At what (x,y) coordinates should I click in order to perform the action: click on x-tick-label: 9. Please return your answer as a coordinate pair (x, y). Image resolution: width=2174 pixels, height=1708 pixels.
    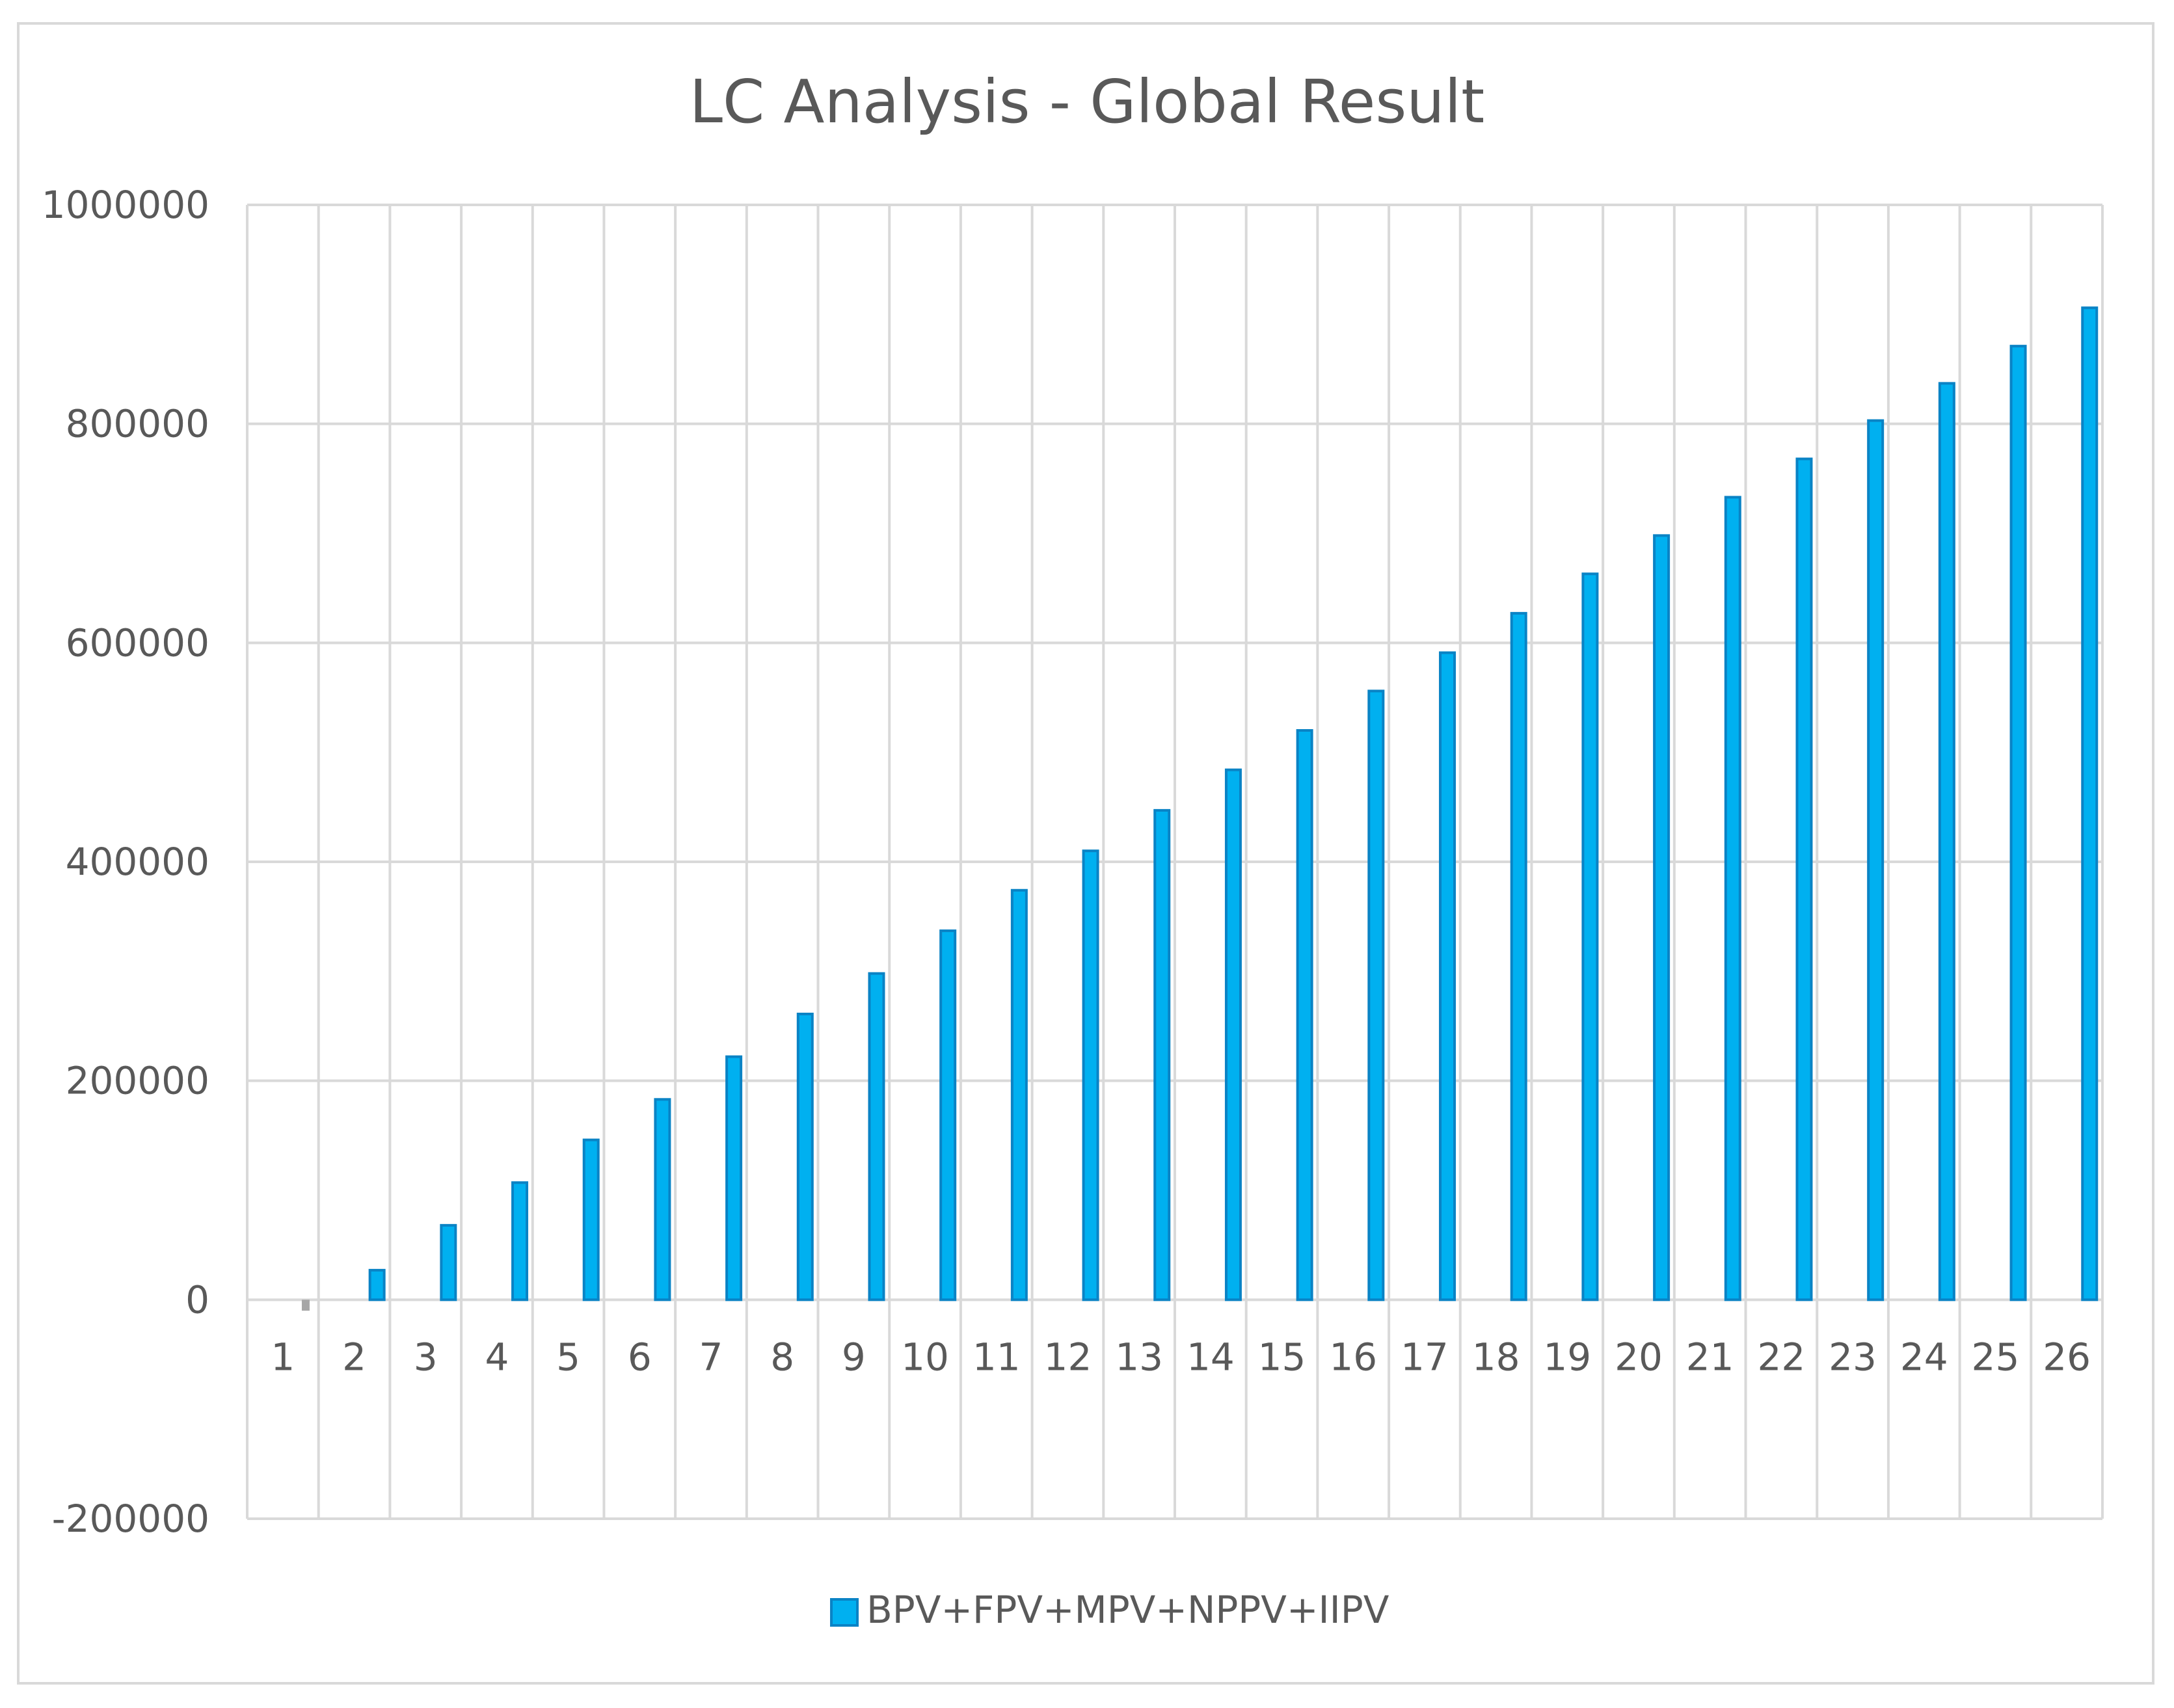
    Looking at the image, I should click on (854, 1357).